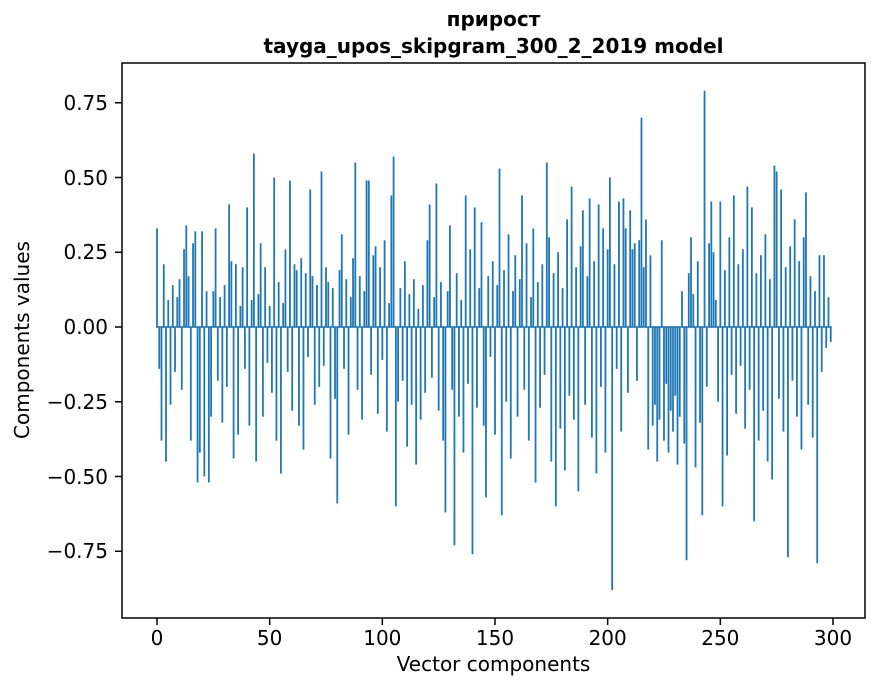 This screenshot has width=880, height=696. I want to click on zero-line, so click(494, 327).